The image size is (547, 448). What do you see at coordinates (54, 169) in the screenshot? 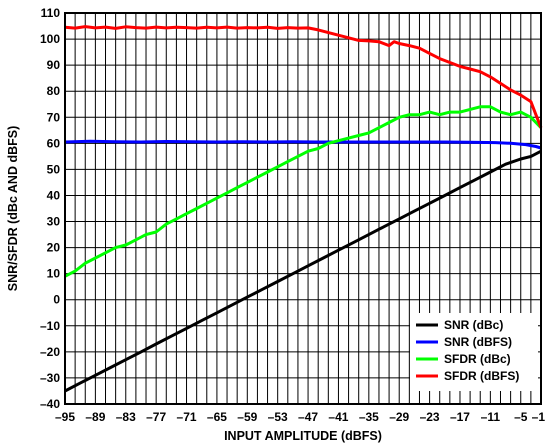
I see `y-tick-label: 50` at bounding box center [54, 169].